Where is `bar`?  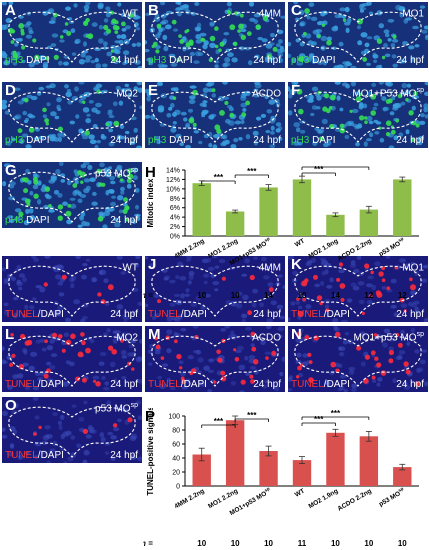 bar is located at coordinates (335, 459).